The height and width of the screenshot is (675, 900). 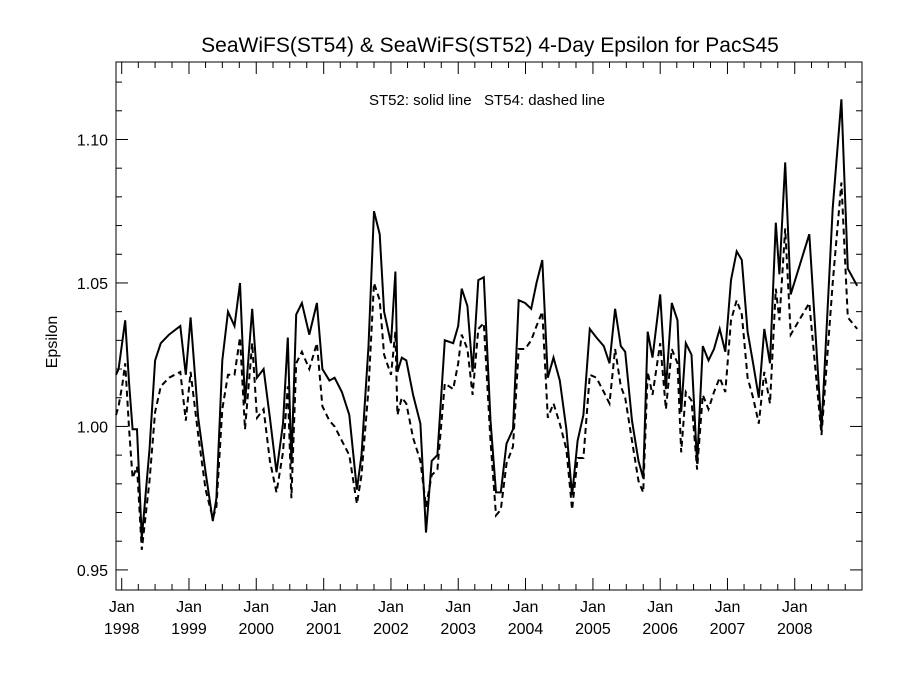 I want to click on x-tick-label-year: 2000, so click(x=256, y=629).